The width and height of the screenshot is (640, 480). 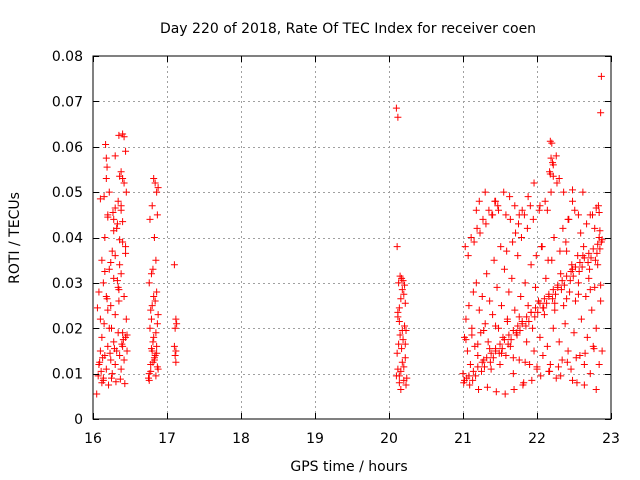 What do you see at coordinates (389, 439) in the screenshot?
I see `x-tick-label: 20` at bounding box center [389, 439].